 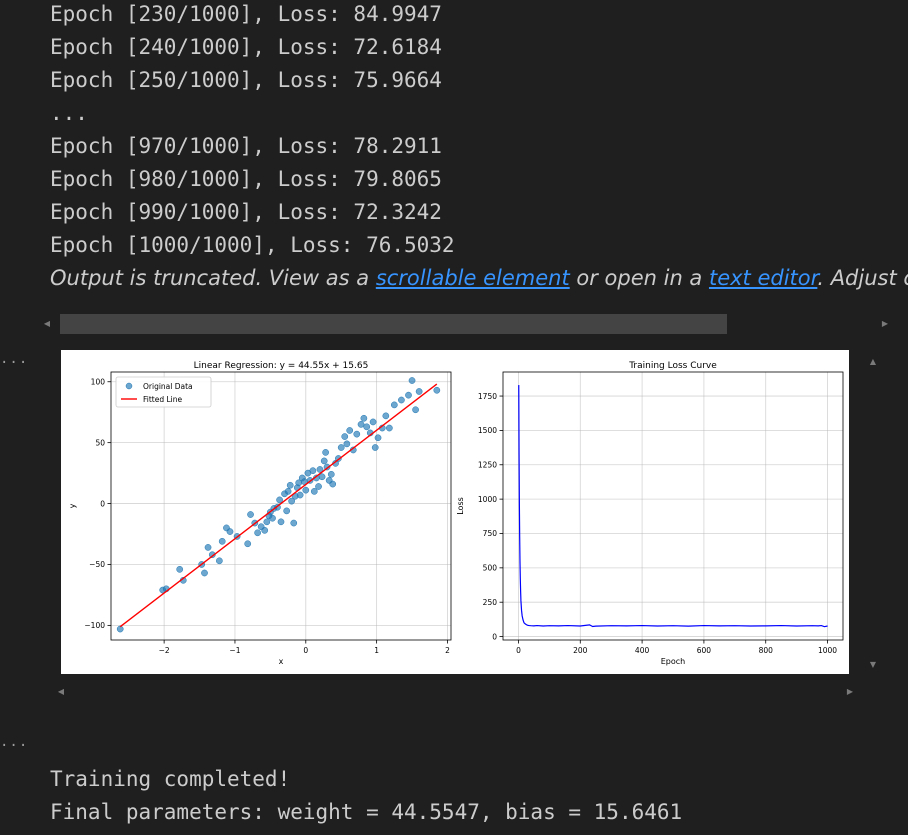 I want to click on x-tick-label: 1, so click(x=376, y=650).